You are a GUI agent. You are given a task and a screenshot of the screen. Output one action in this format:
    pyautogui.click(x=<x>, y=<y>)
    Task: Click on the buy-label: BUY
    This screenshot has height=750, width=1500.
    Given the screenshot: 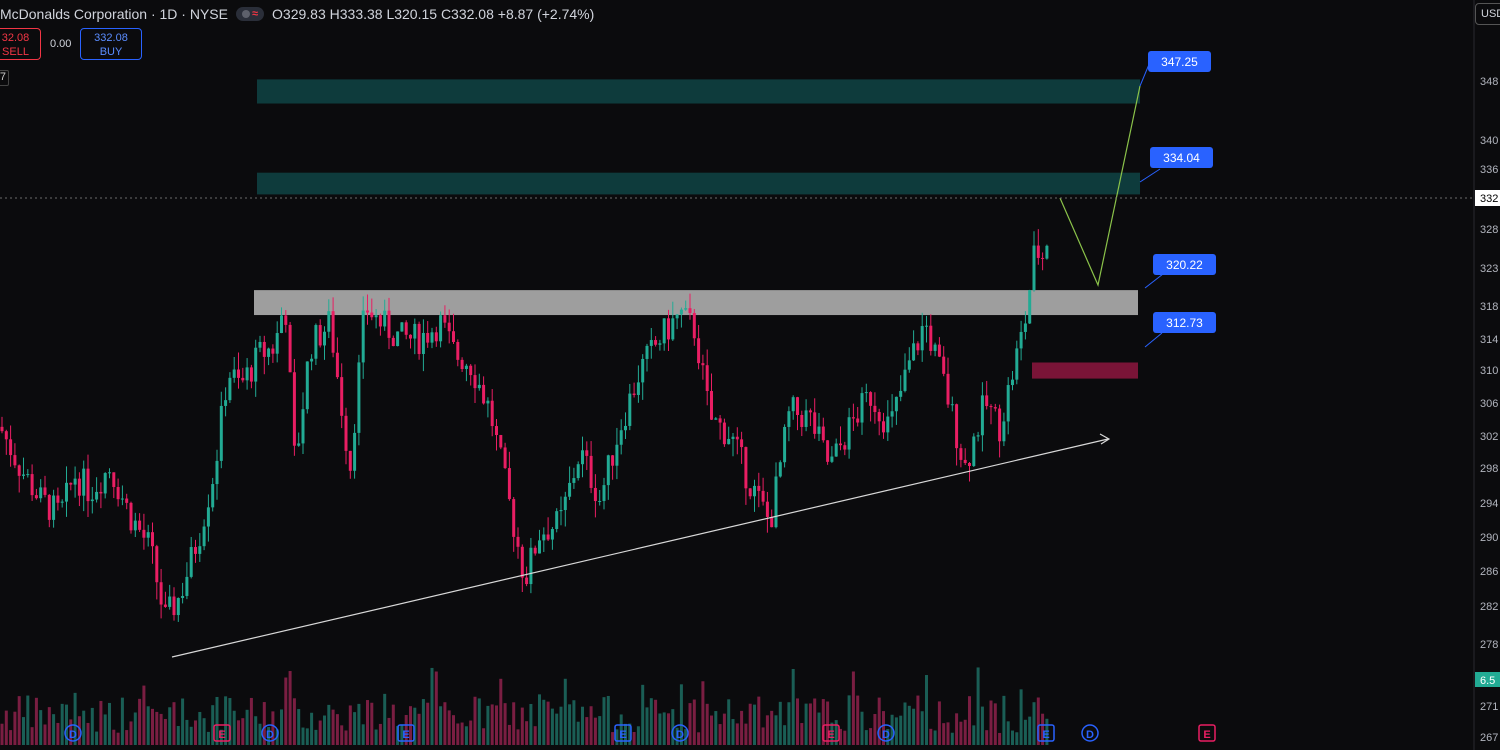 What is the action you would take?
    pyautogui.click(x=111, y=52)
    